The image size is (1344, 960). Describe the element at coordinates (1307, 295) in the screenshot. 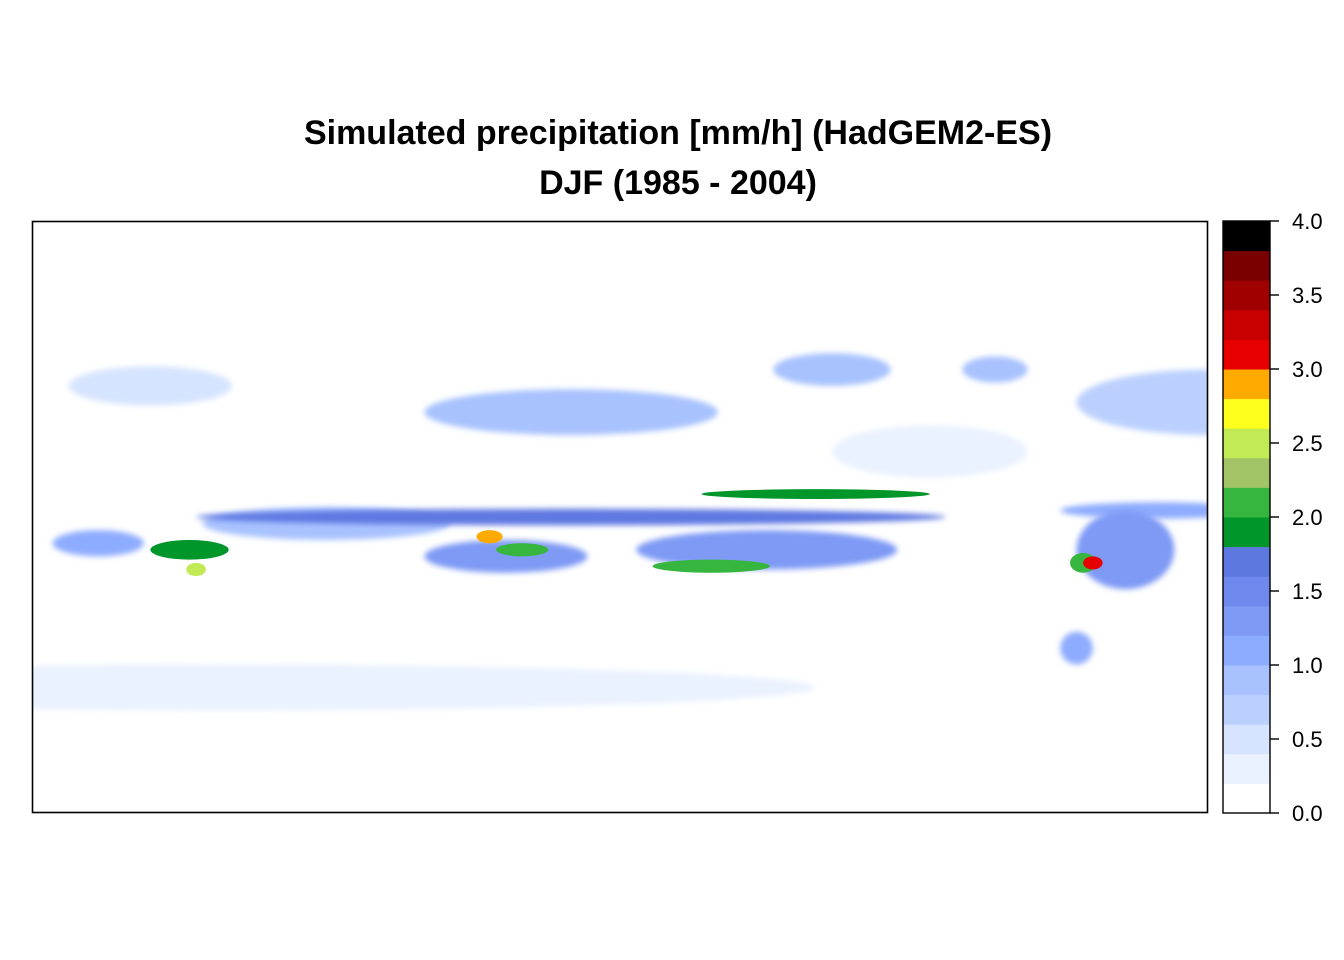

I see `colorbar-tick-label-7: 3.5` at that location.